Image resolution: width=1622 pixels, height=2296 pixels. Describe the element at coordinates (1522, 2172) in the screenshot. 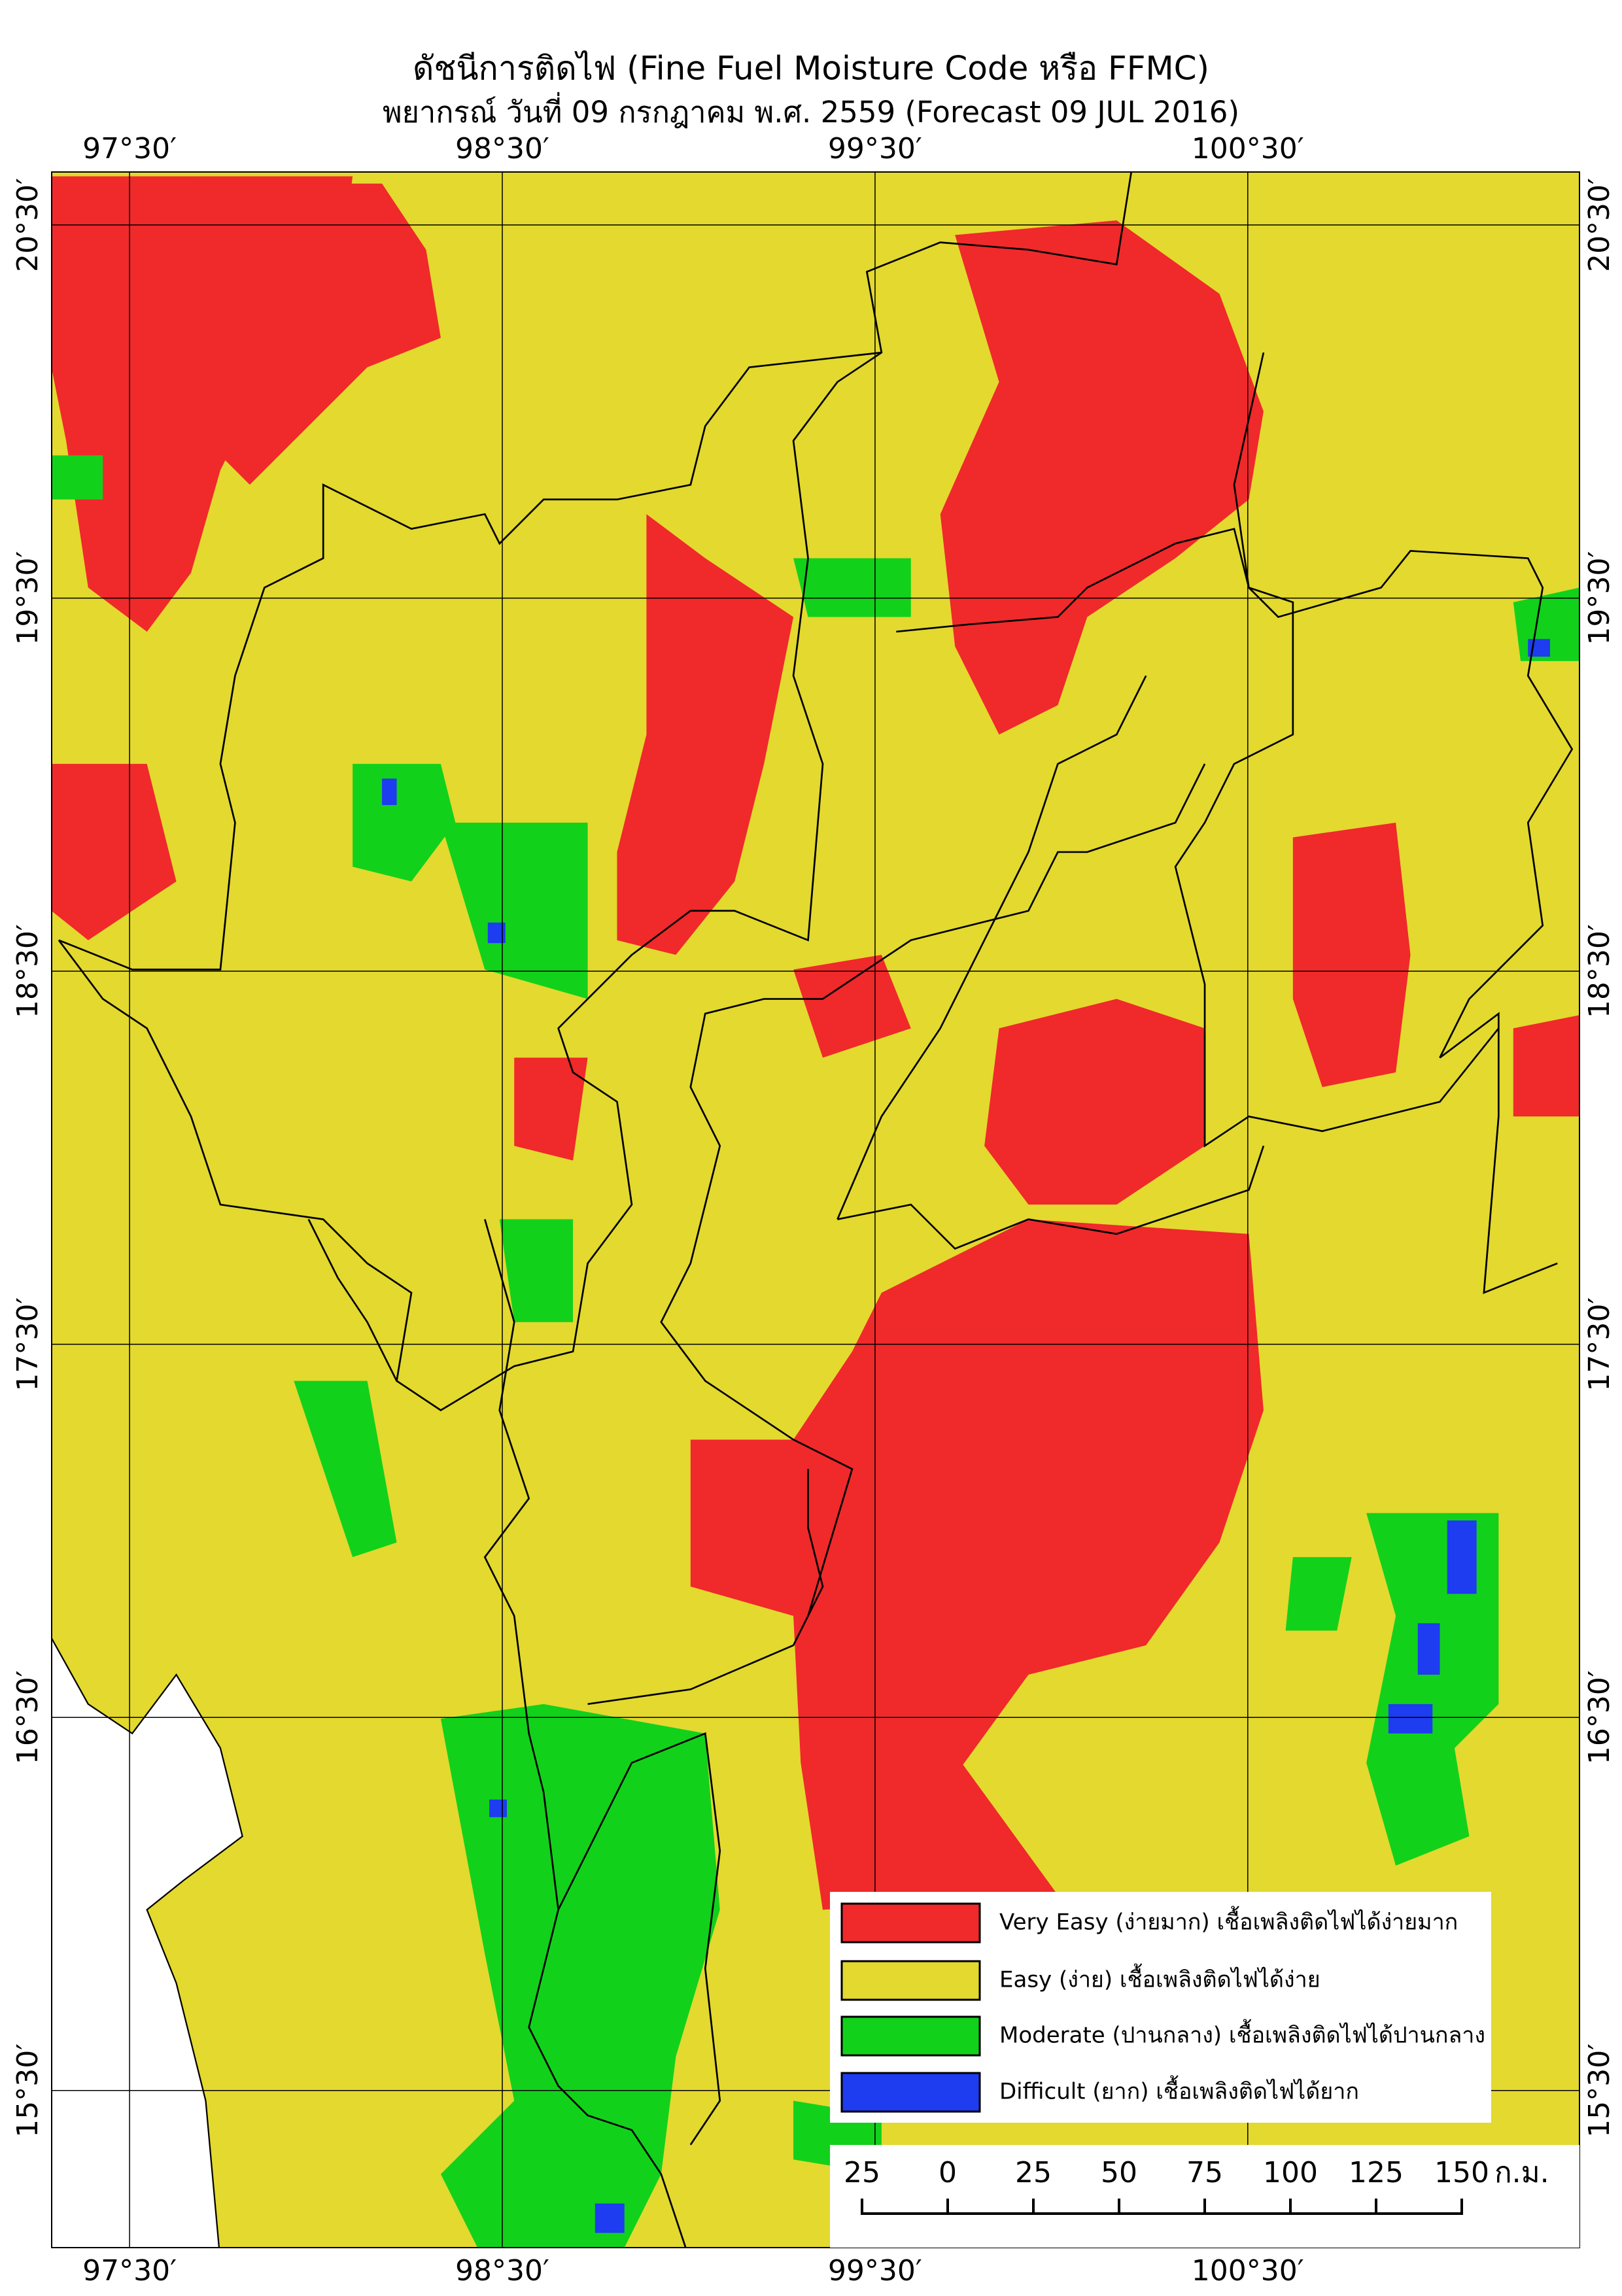

I see `scale-bar-unit: ก.ม.` at that location.